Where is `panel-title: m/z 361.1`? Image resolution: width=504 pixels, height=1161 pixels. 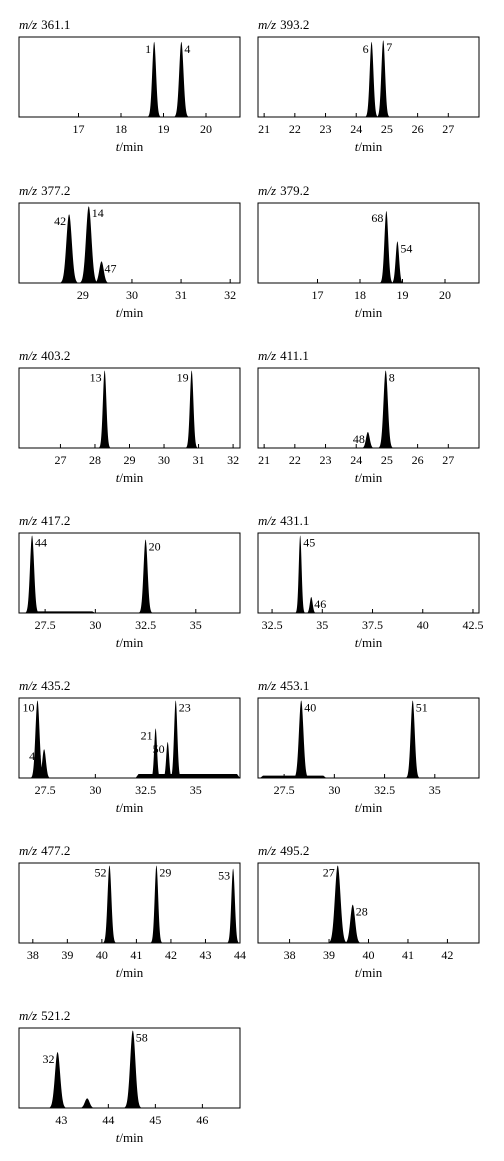
panel-title: m/z 361.1 is located at coordinates (44, 24).